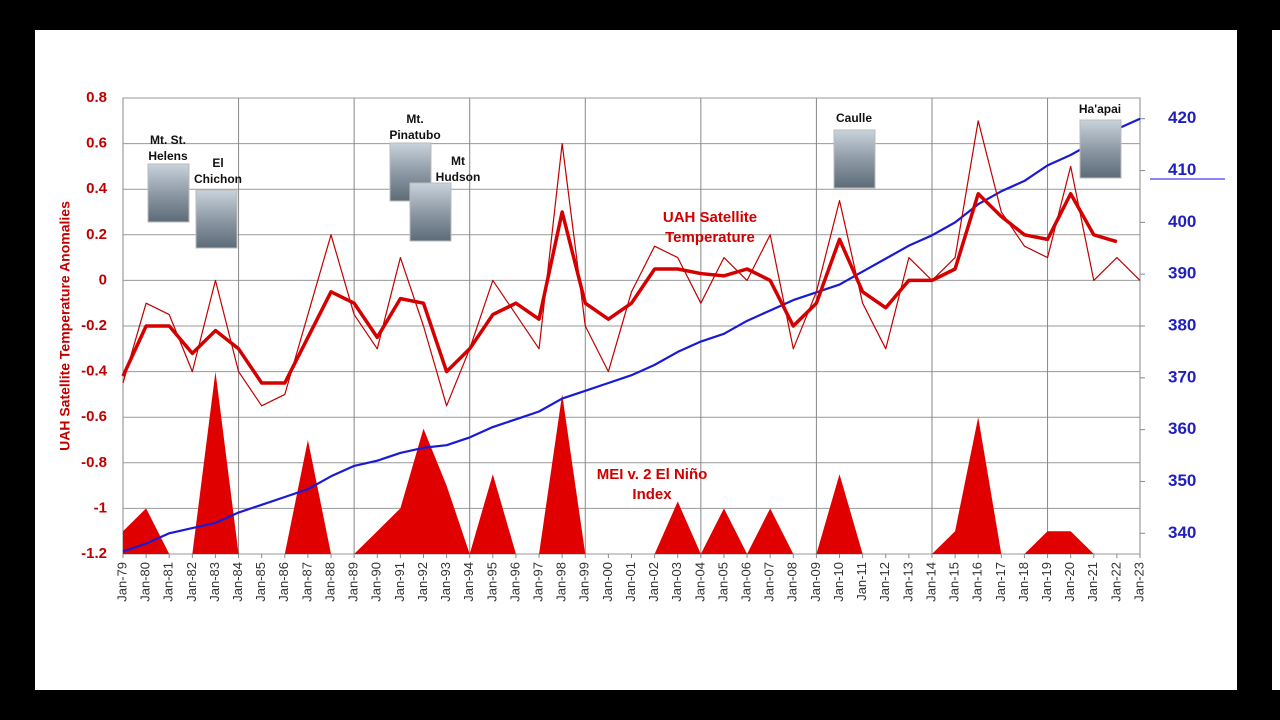 The height and width of the screenshot is (720, 1280). Describe the element at coordinates (168, 582) in the screenshot. I see `x-tick-label: Jan-81` at that location.